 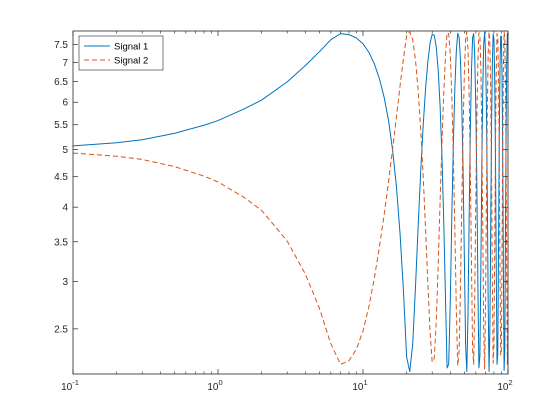 I want to click on y-tick-label: 5, so click(x=65, y=150).